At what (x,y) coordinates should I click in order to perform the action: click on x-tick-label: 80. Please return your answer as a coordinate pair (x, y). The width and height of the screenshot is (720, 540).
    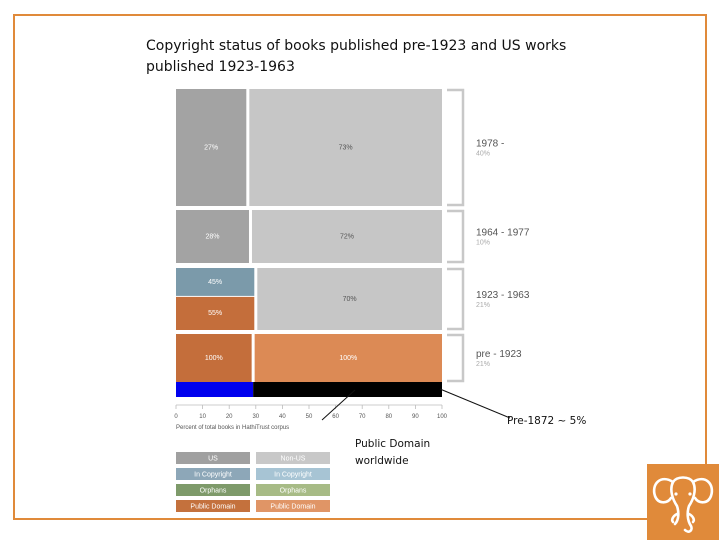
    Looking at the image, I should click on (388, 417).